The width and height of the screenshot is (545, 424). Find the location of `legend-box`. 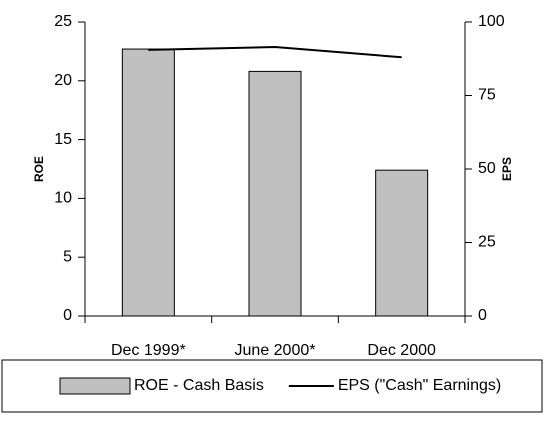

legend-box is located at coordinates (272, 386).